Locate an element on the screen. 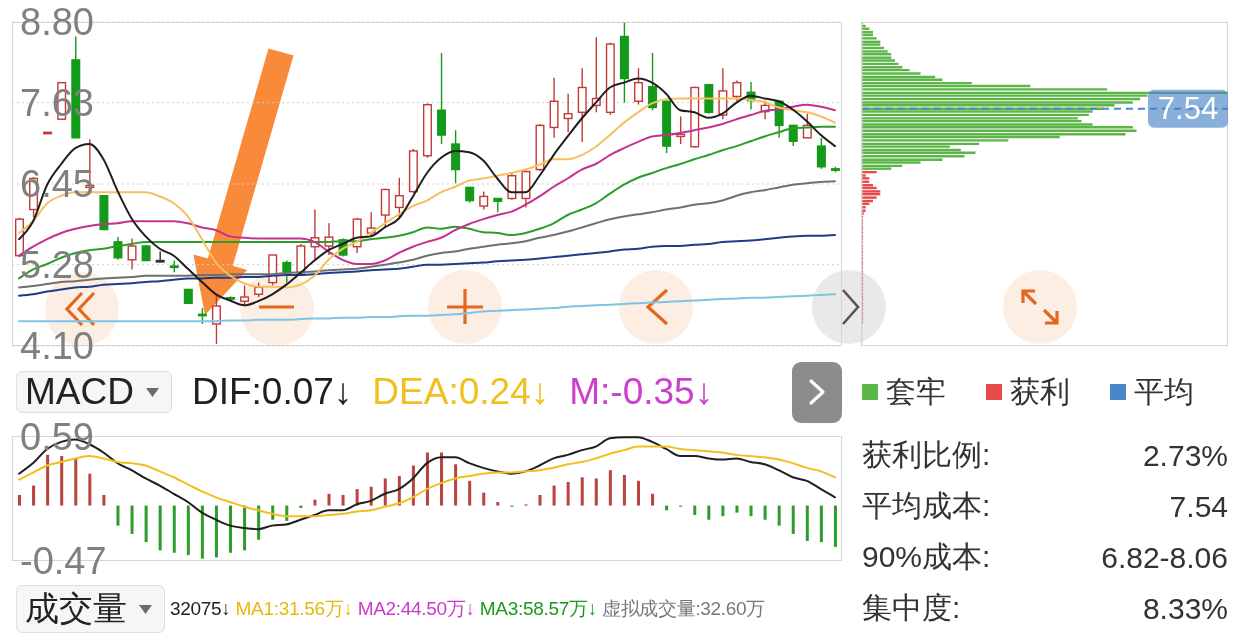 The image size is (1260, 637). legend-label: 平均 is located at coordinates (1164, 391).